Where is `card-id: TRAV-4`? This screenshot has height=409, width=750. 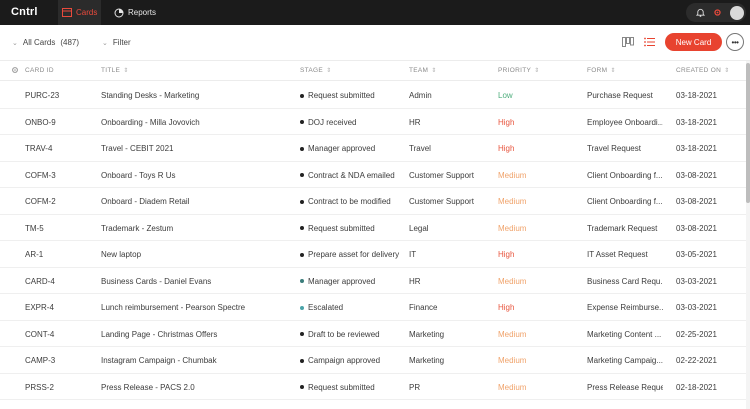 card-id: TRAV-4 is located at coordinates (39, 148).